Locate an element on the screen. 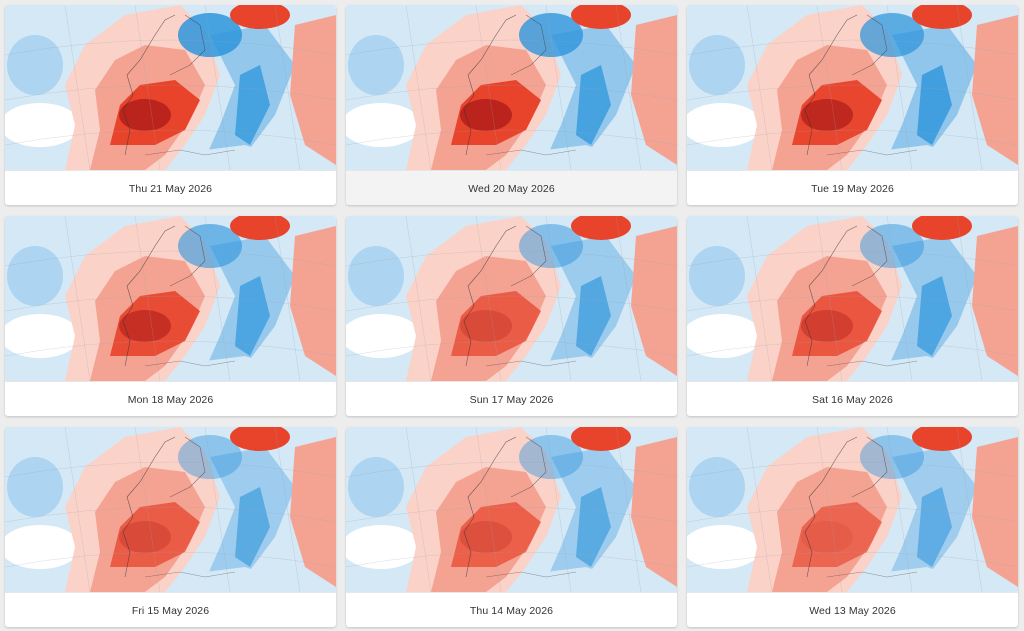  map-card-1: Thu 21 May 2026 is located at coordinates (170, 105).